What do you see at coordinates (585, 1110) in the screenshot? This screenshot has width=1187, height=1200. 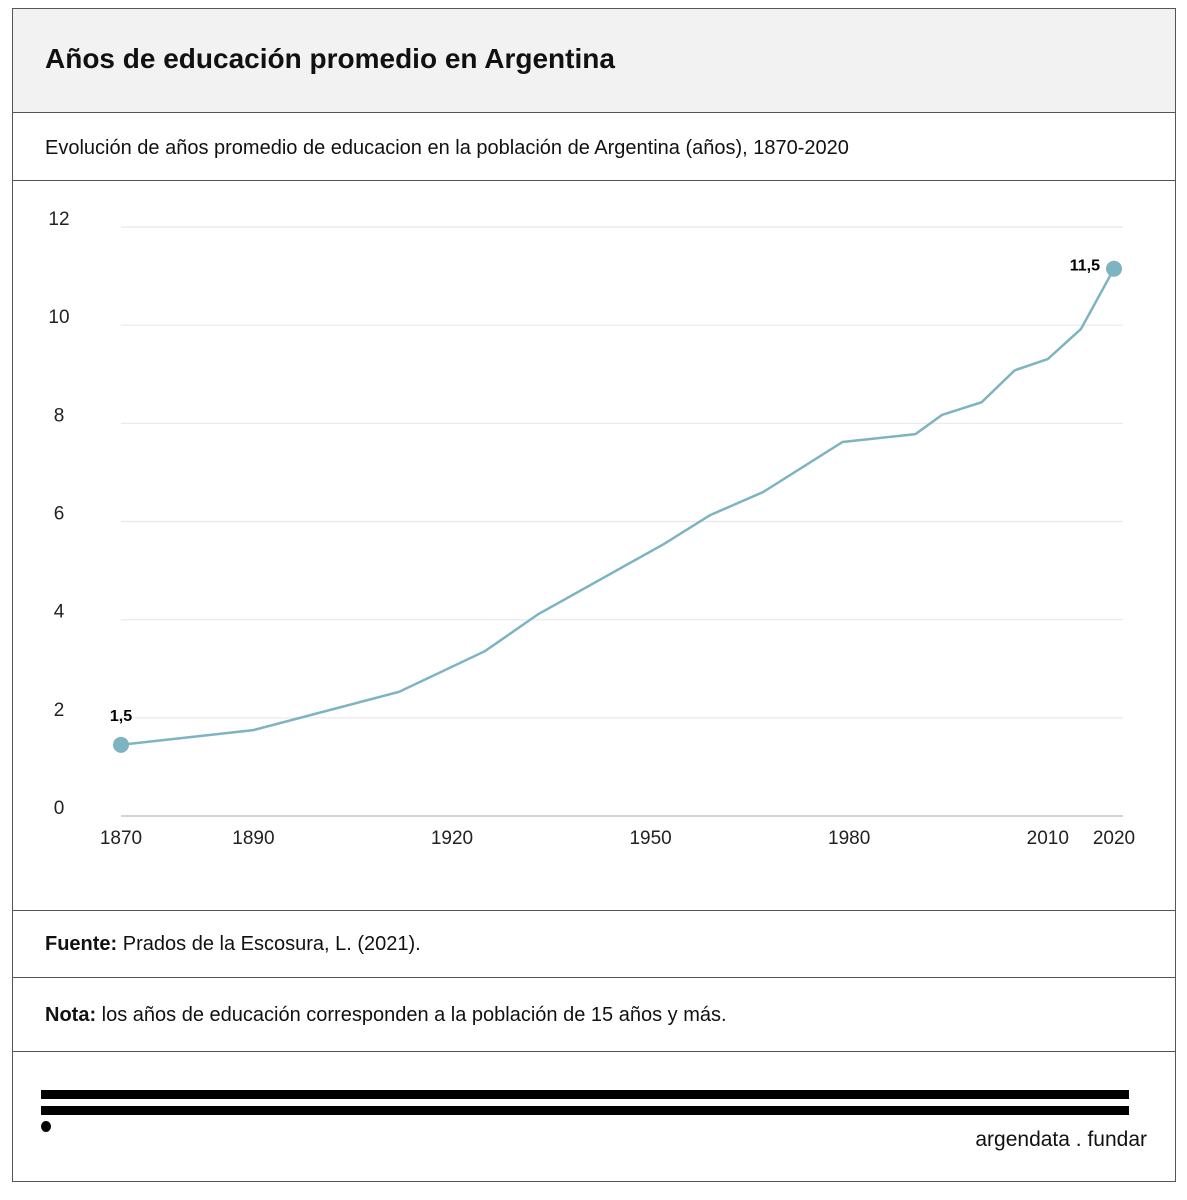 I see `logo-bar-bottom` at bounding box center [585, 1110].